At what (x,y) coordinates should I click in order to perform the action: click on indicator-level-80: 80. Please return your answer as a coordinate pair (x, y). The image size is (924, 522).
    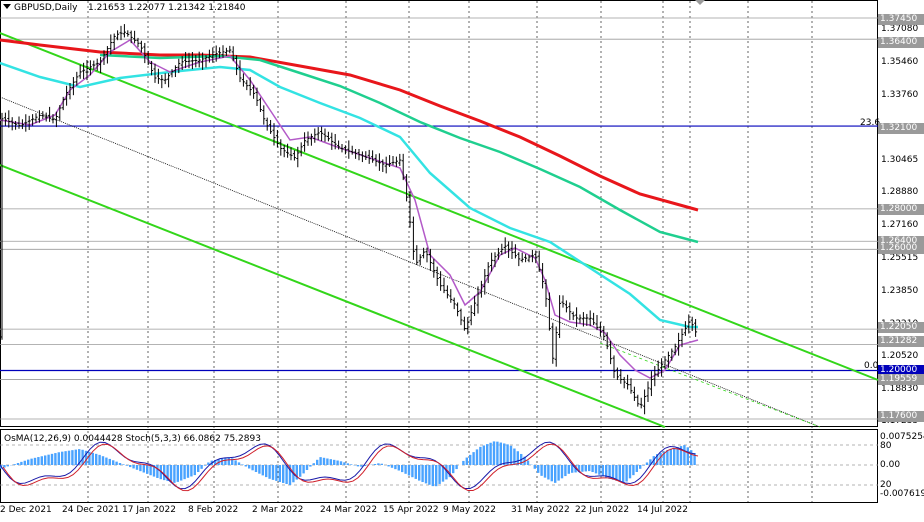
    Looking at the image, I should click on (886, 446).